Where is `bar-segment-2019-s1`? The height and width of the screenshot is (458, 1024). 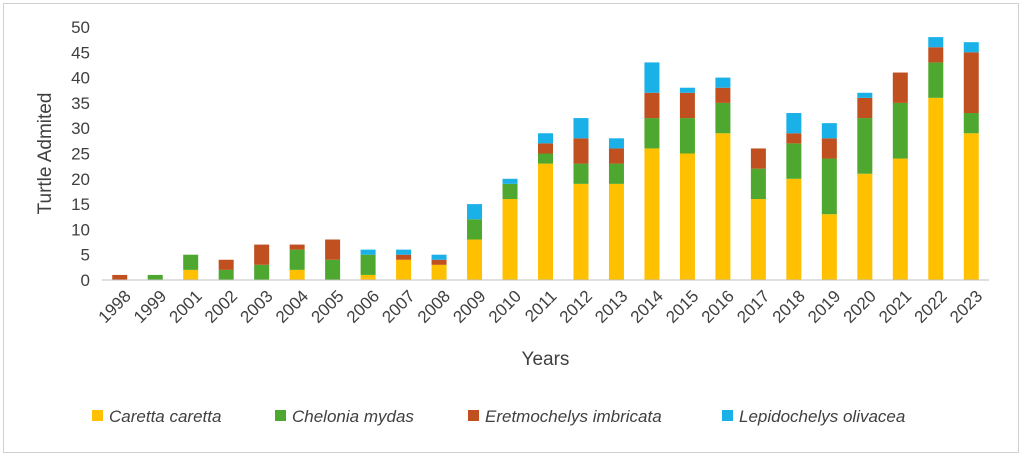
bar-segment-2019-s1 is located at coordinates (829, 186).